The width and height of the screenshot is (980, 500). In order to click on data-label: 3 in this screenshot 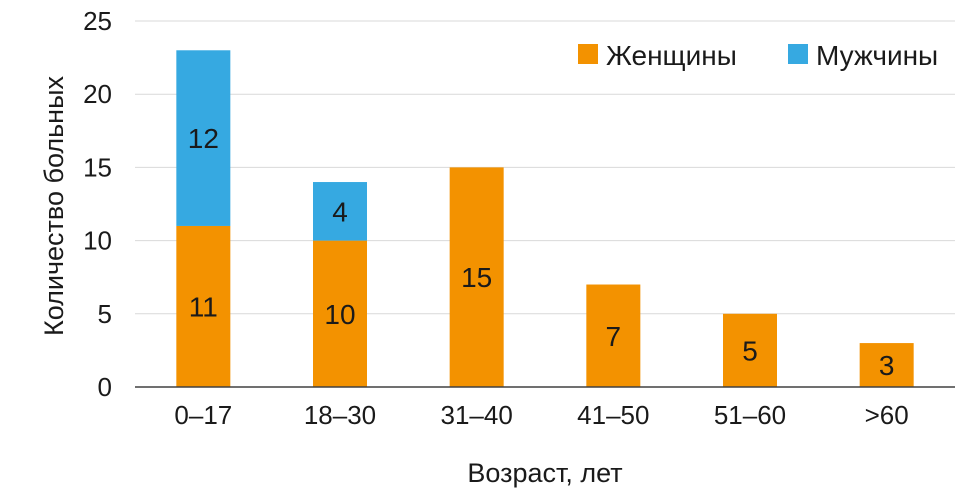, I will do `click(887, 365)`.